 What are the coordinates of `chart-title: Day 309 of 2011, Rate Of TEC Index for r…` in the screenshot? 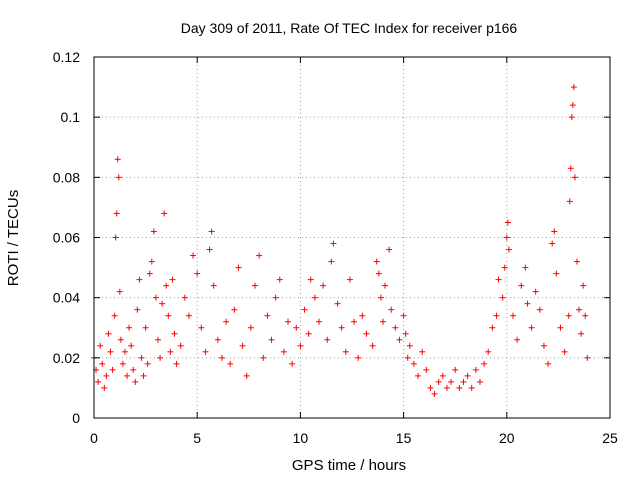 It's located at (349, 28).